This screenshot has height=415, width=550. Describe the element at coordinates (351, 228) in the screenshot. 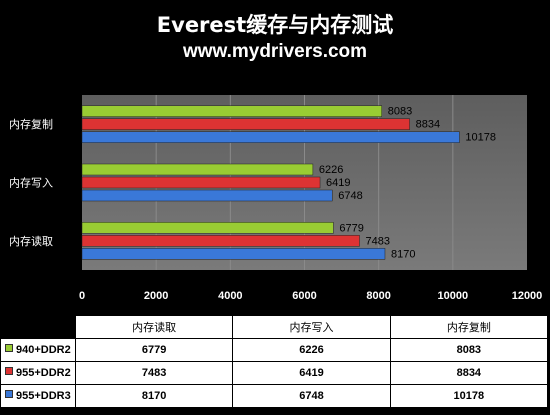

I see `data-label: 6779` at that location.